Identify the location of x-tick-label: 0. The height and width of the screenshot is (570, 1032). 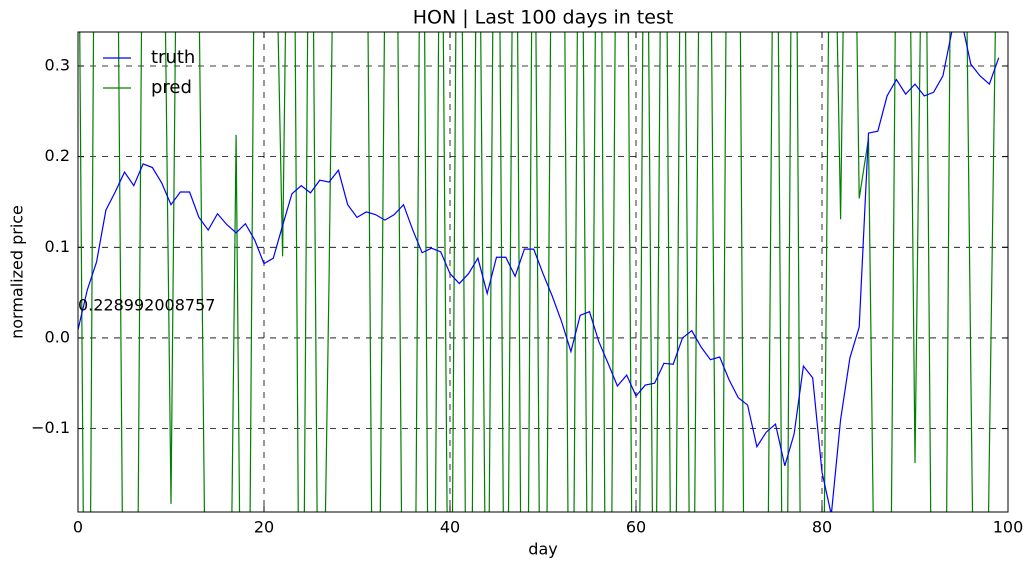
(78, 527).